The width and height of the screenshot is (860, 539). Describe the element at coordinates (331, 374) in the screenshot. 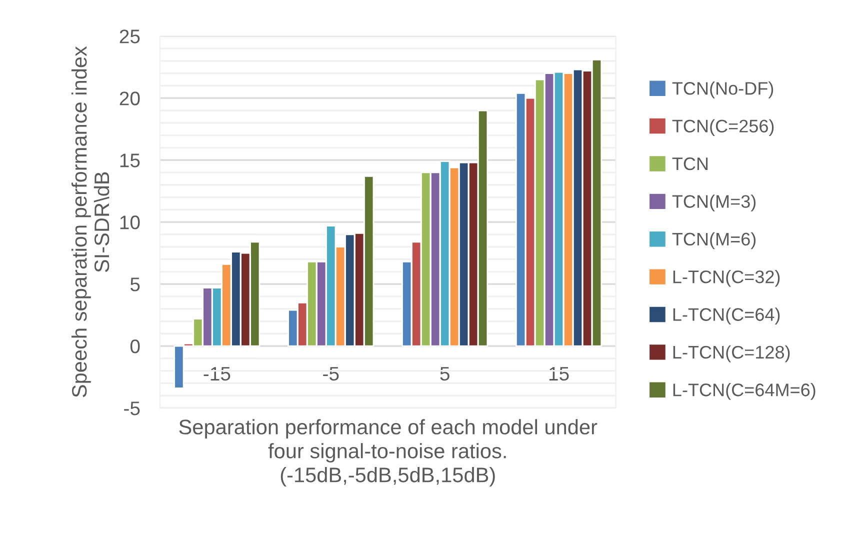

I see `x-tick-label: -5` at that location.